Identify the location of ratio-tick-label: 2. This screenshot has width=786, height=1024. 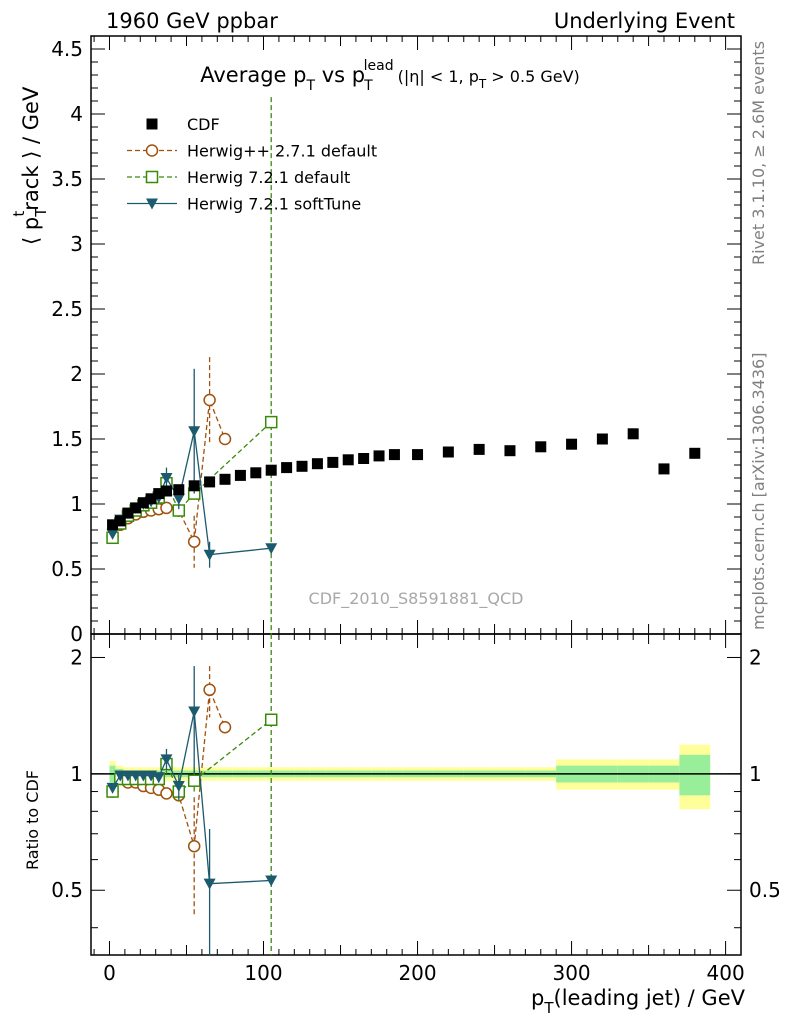
(76, 657).